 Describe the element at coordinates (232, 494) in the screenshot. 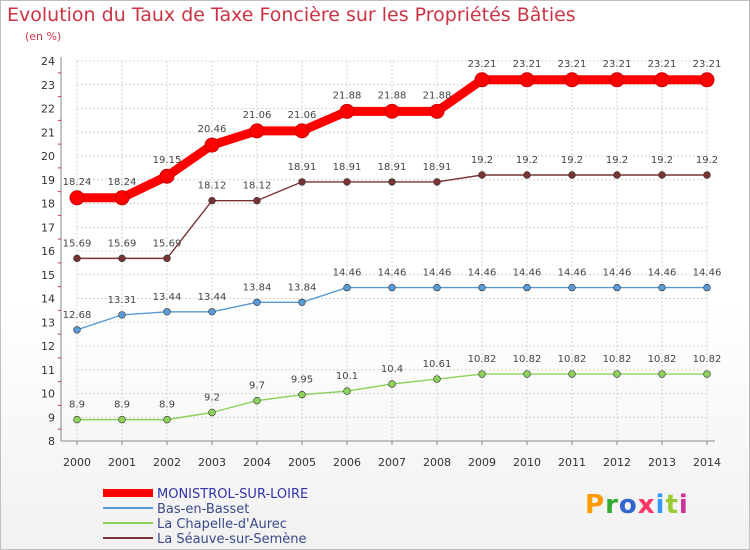

I see `legend-label-0: MONISTROL-SUR-LOIRE` at that location.